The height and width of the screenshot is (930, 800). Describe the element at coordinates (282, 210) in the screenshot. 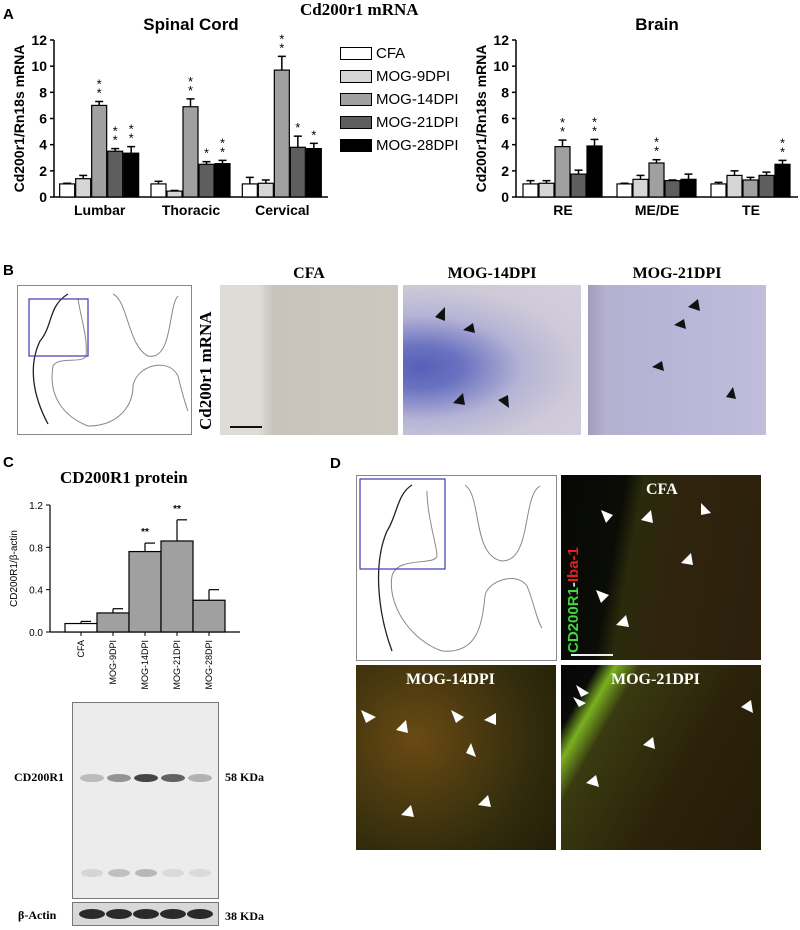

I see `svg-text: Cervical` at that location.